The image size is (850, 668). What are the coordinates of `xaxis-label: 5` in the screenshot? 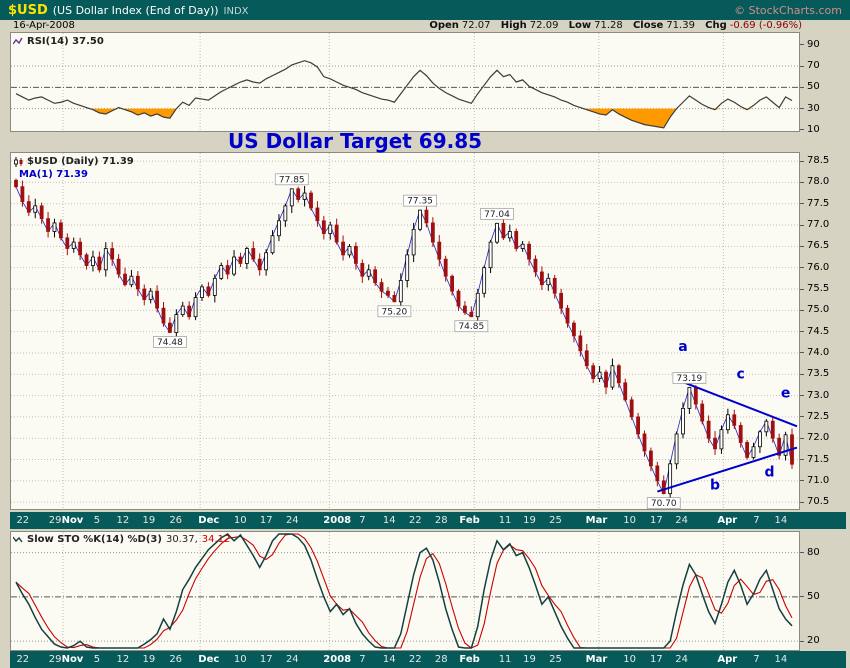 It's located at (97, 659).